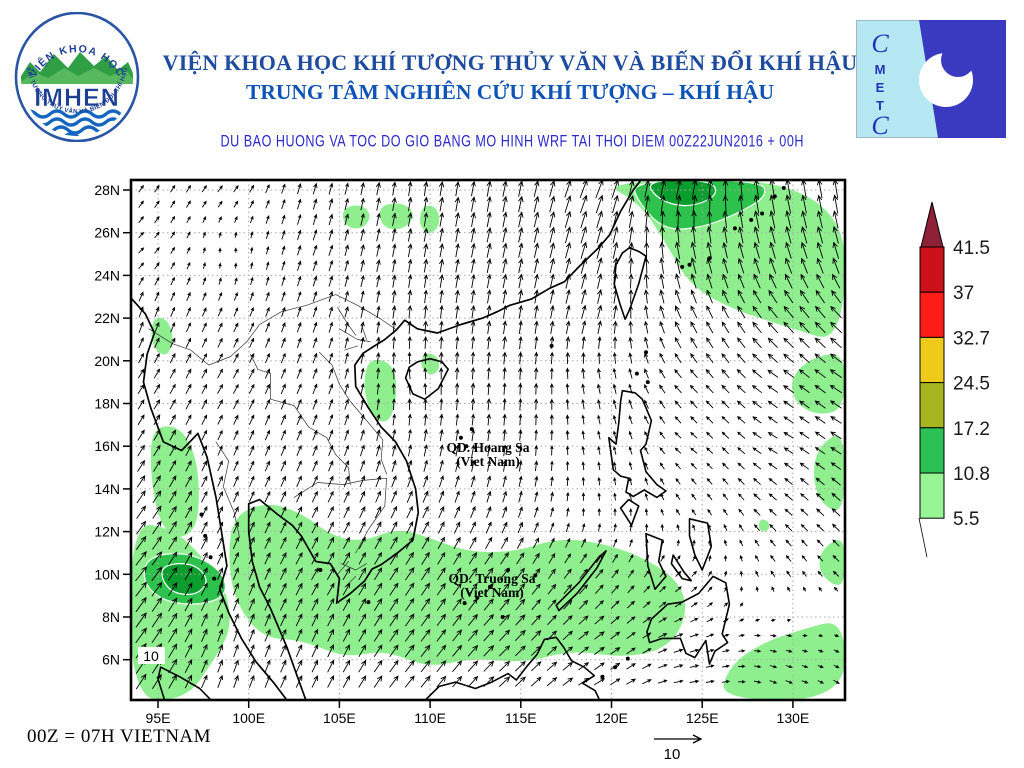 The image size is (1024, 768). I want to click on cmetc-letter-m: M, so click(880, 69).